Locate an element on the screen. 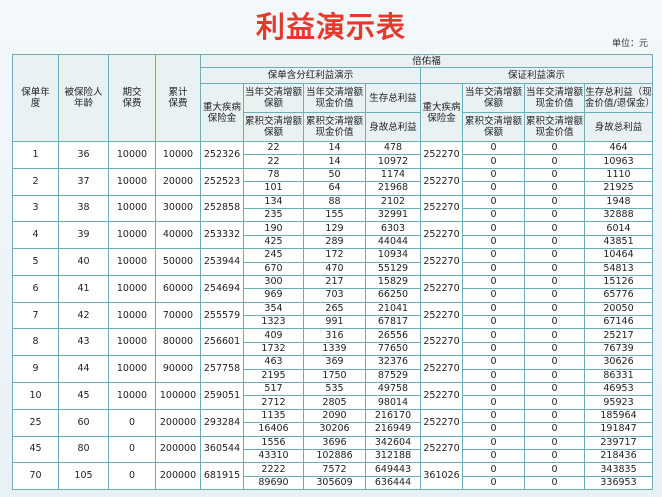  table-cell: 44044 is located at coordinates (393, 242).